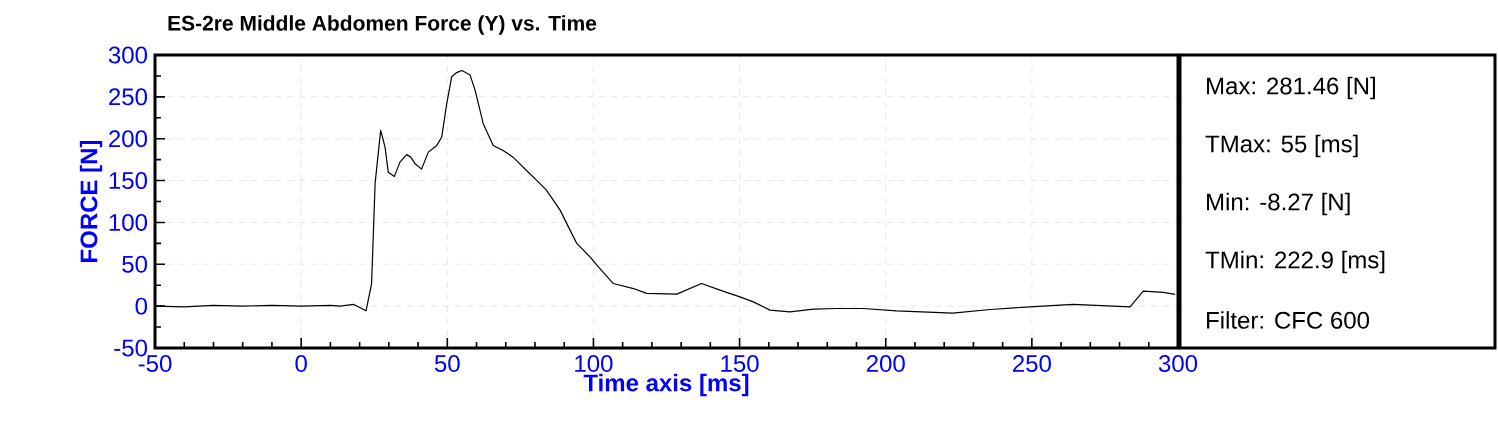  Describe the element at coordinates (1295, 262) in the screenshot. I see `text: TMin: 222.9 [ms]` at that location.